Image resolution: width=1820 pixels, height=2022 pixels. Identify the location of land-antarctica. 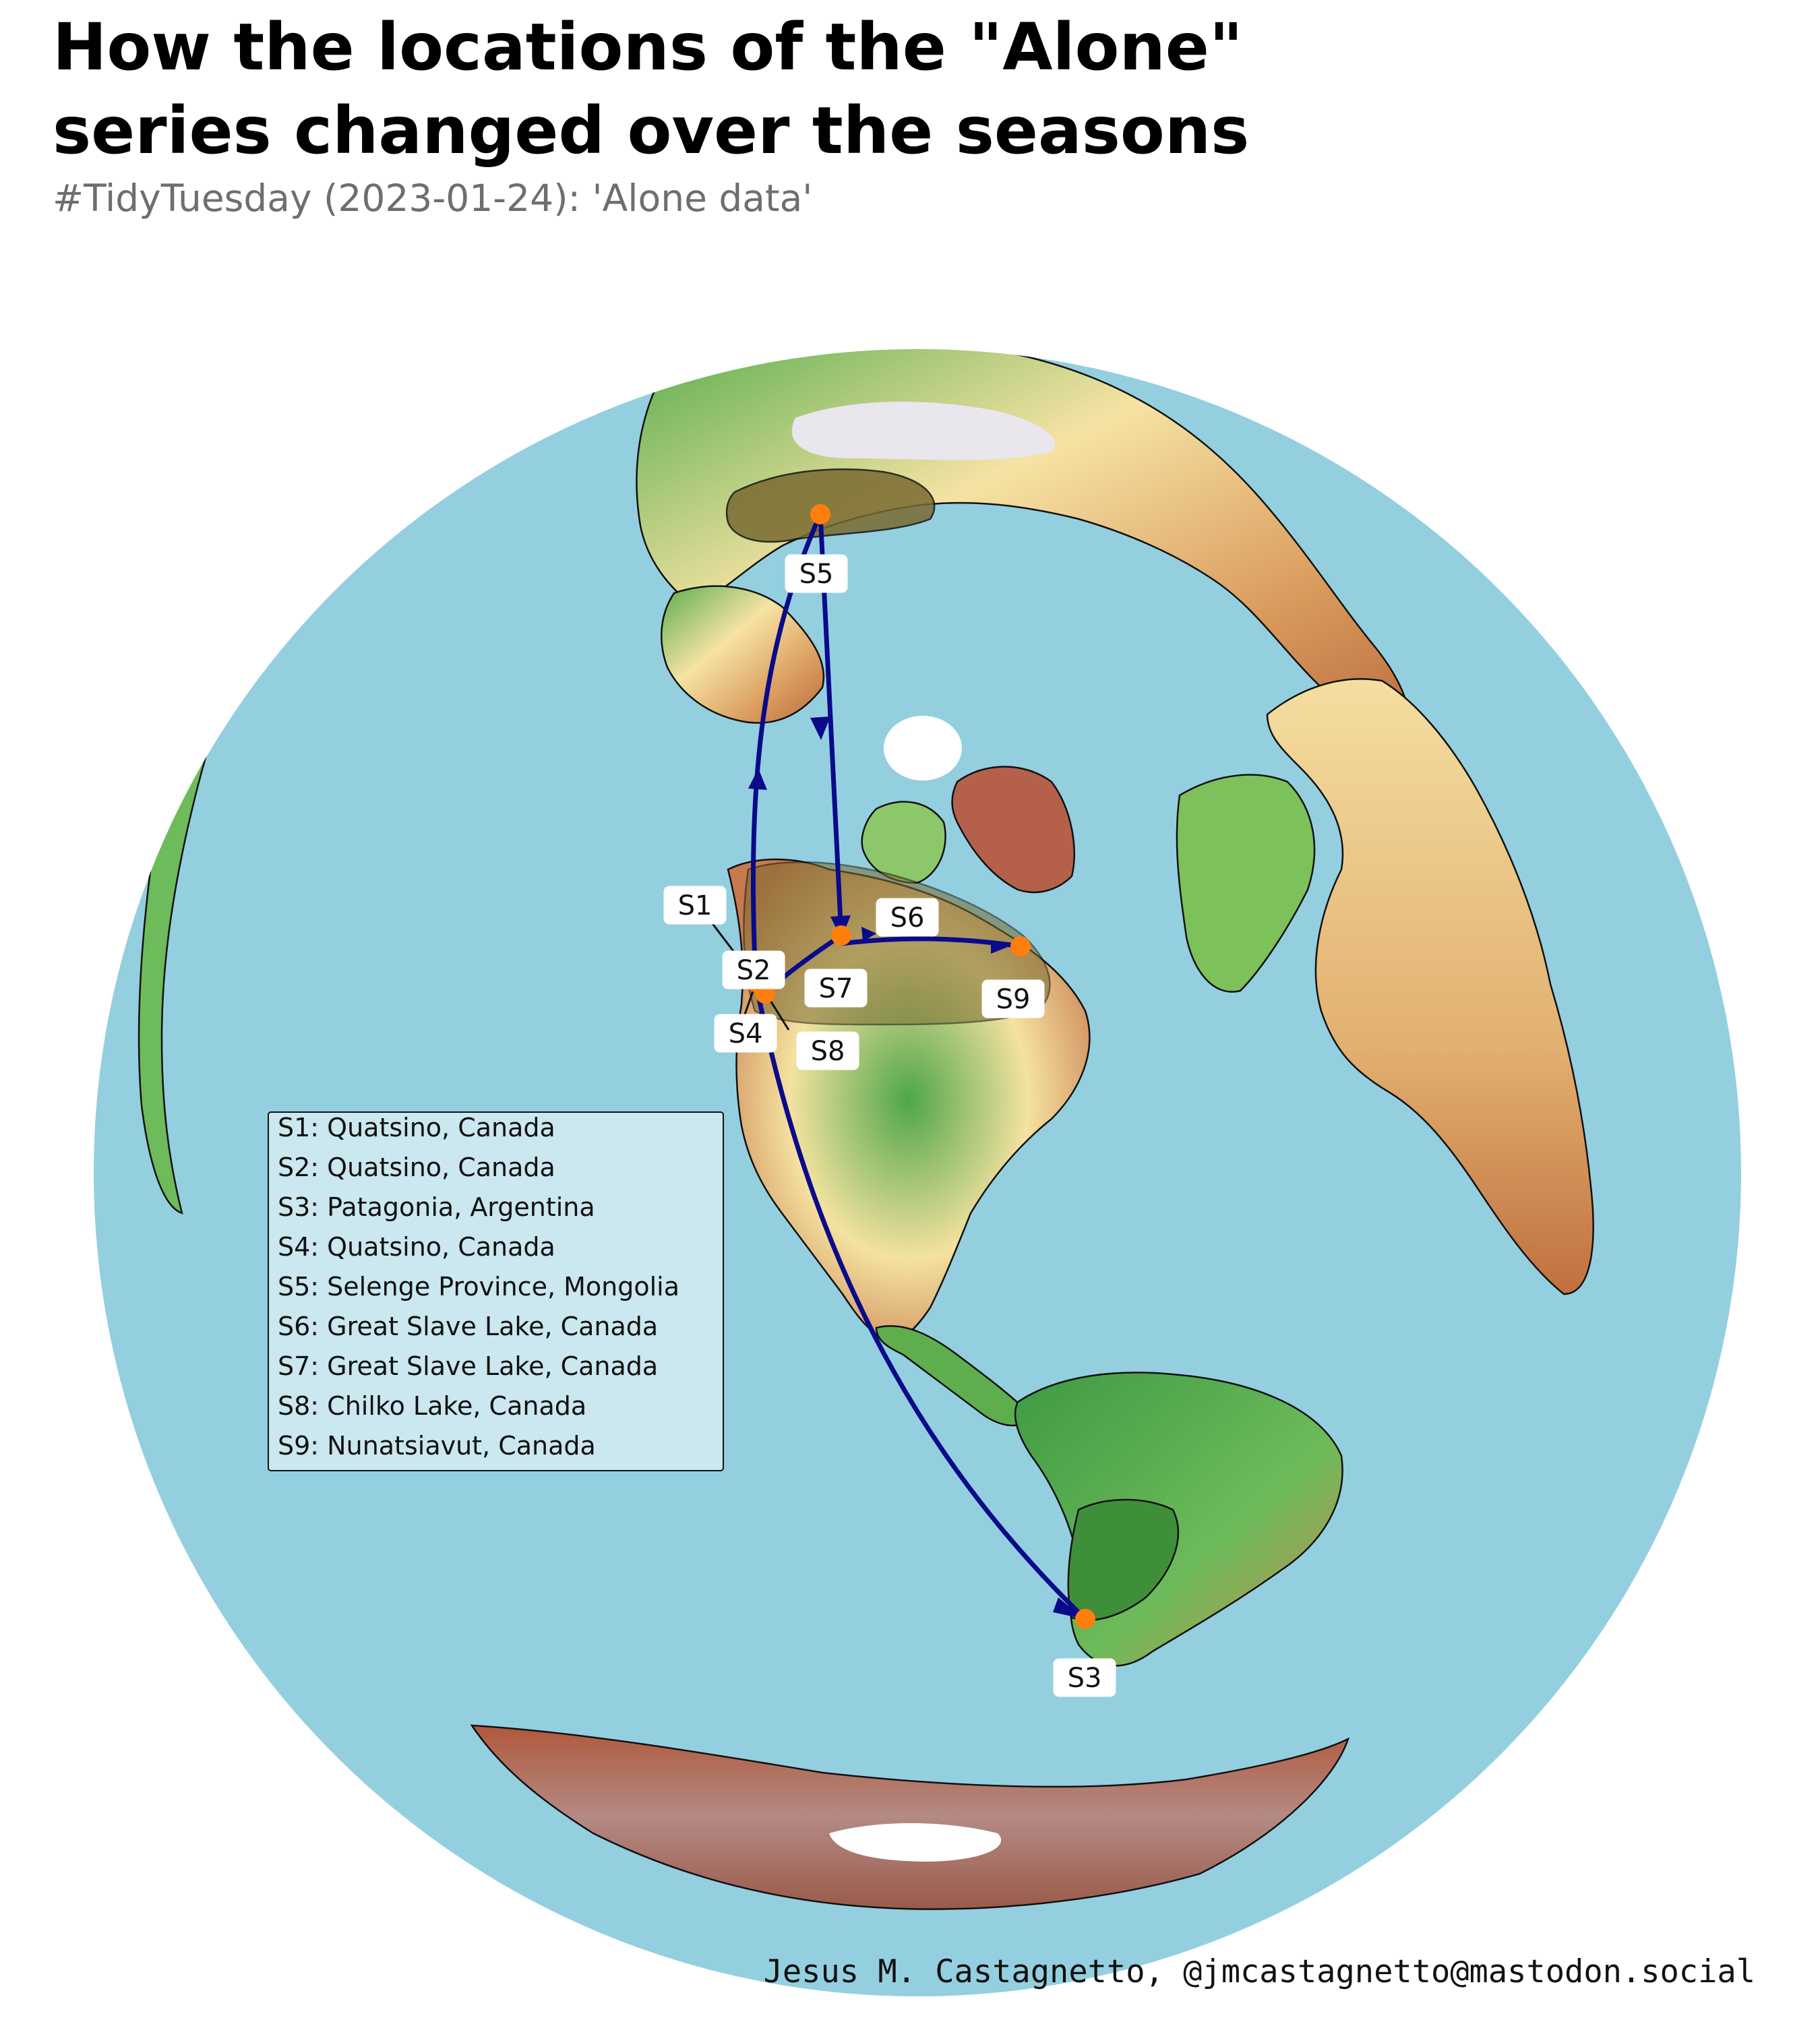
(910, 1817).